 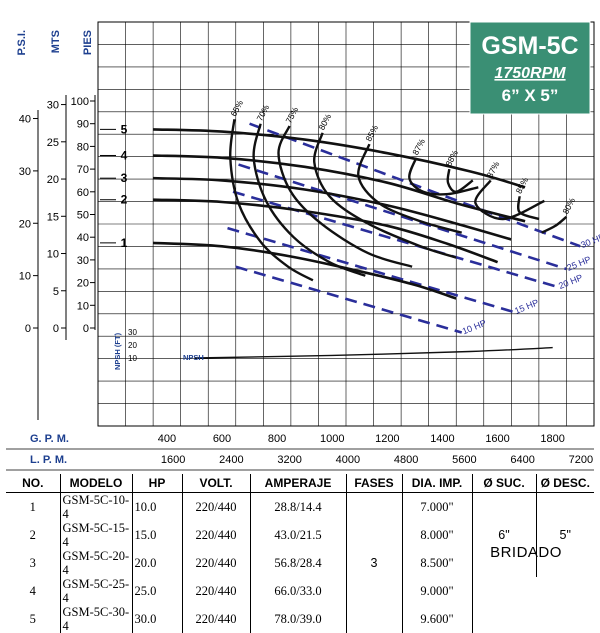 I want to click on efficiency-label: 65%, so click(x=236, y=108).